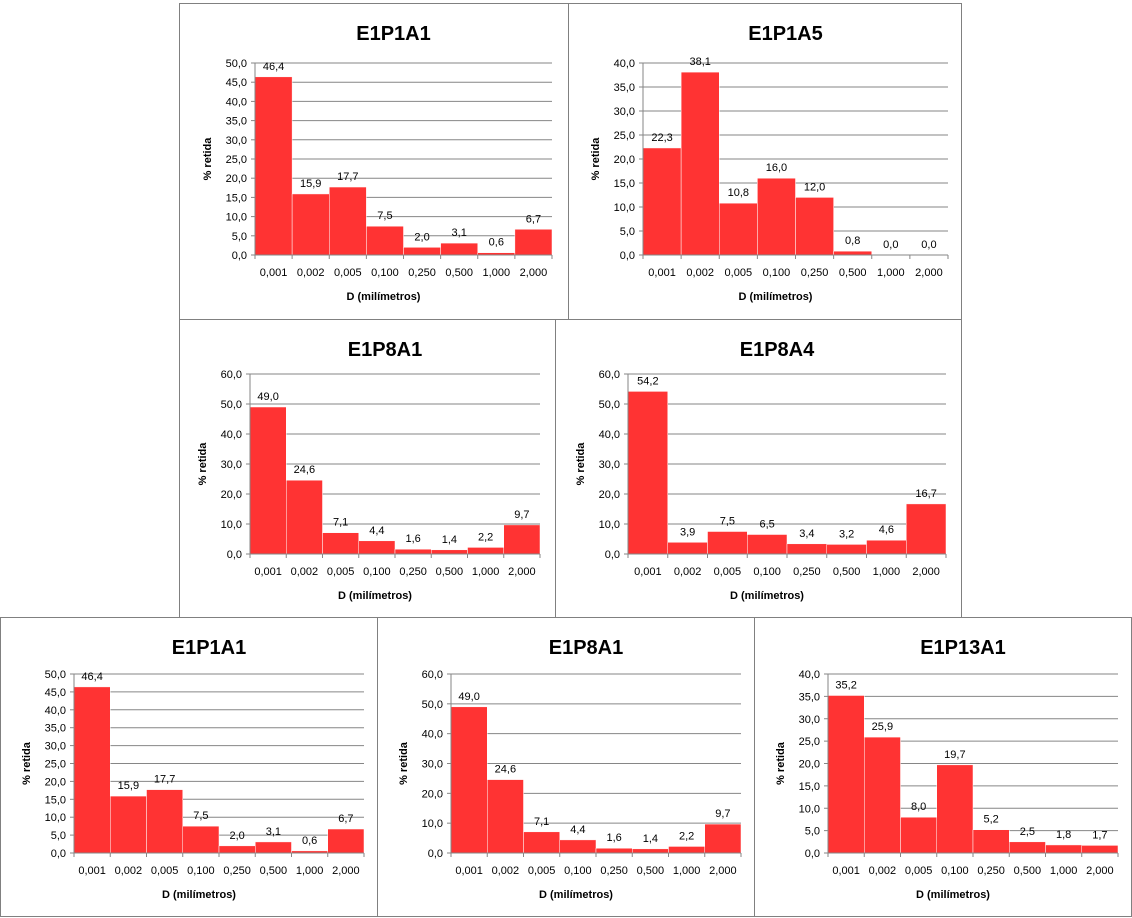  I want to click on y-tick-label: 35,0, so click(55, 729).